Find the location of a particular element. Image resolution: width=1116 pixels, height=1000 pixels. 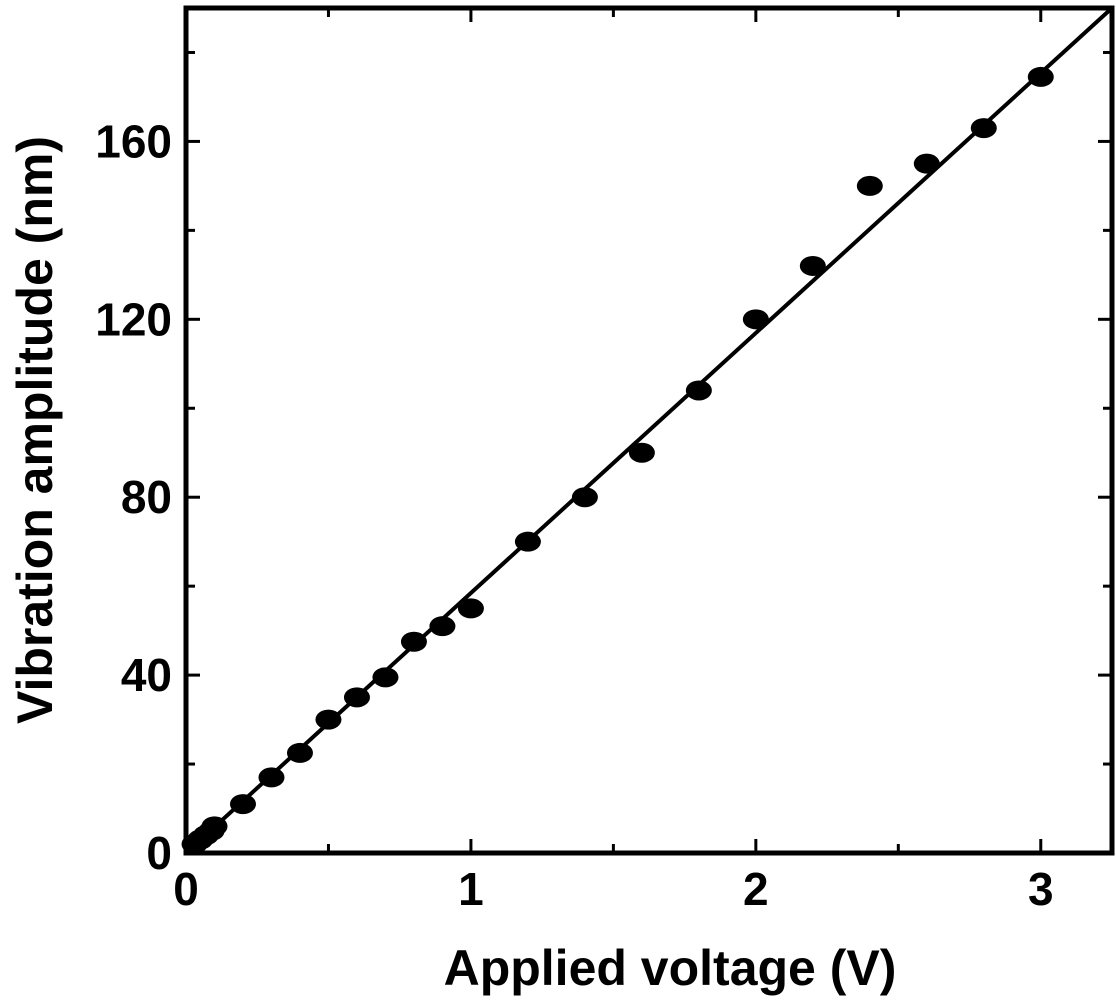

y-tick-label: 160 is located at coordinates (133, 141).